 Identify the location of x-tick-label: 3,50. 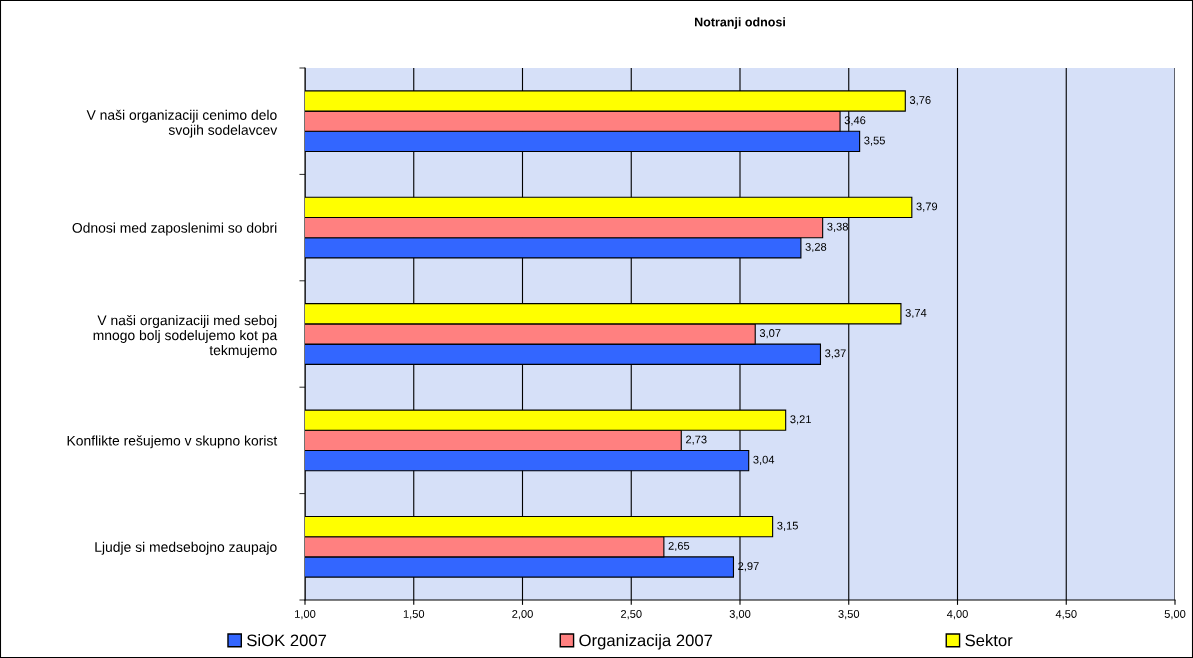
(849, 615).